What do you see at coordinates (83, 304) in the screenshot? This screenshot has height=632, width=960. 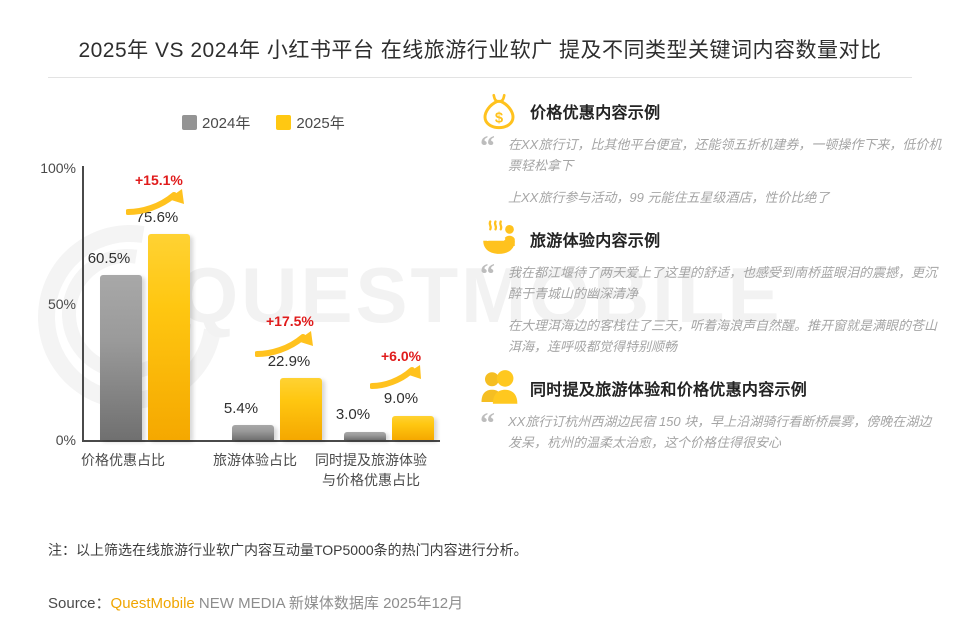 I see `y-axis-line` at bounding box center [83, 304].